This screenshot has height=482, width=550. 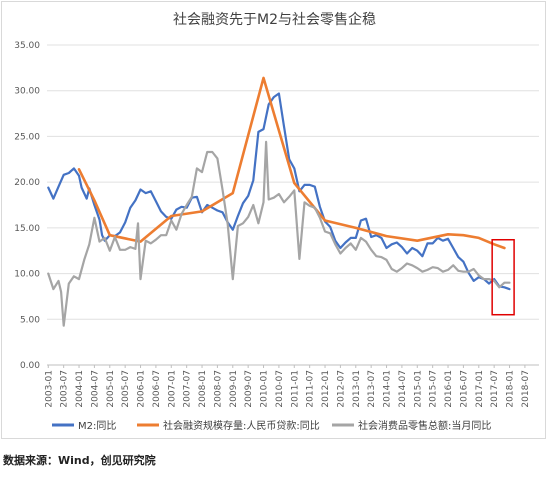 What do you see at coordinates (142, 389) in the screenshot?
I see `x-tick-label: 2006-01` at bounding box center [142, 389].